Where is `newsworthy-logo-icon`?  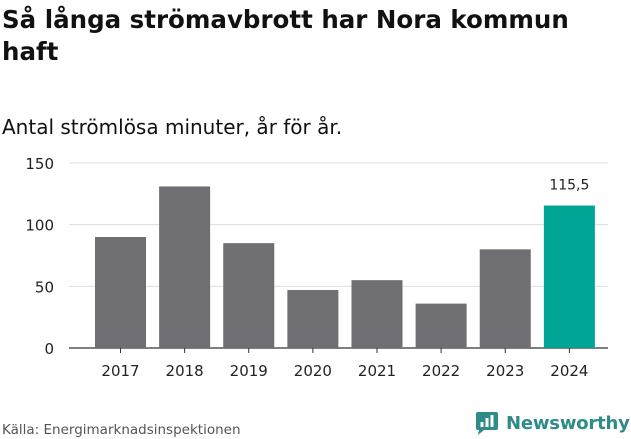
newsworthy-logo-icon is located at coordinates (487, 423).